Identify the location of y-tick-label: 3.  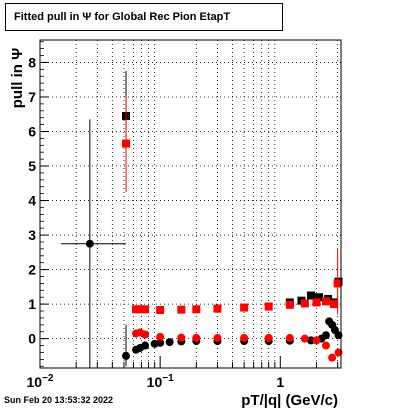
(32, 235).